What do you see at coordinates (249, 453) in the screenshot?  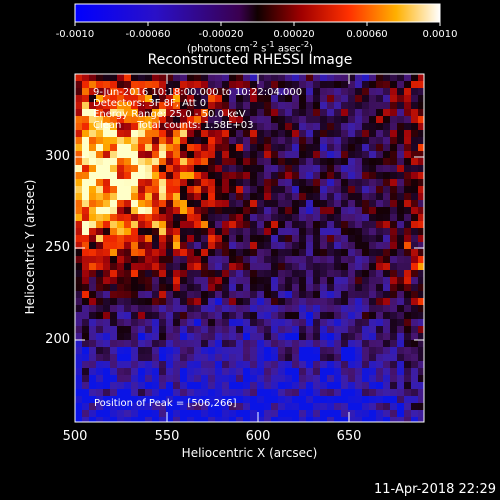 I see `x-axis-label: Heliocentric X (arcsec)` at bounding box center [249, 453].